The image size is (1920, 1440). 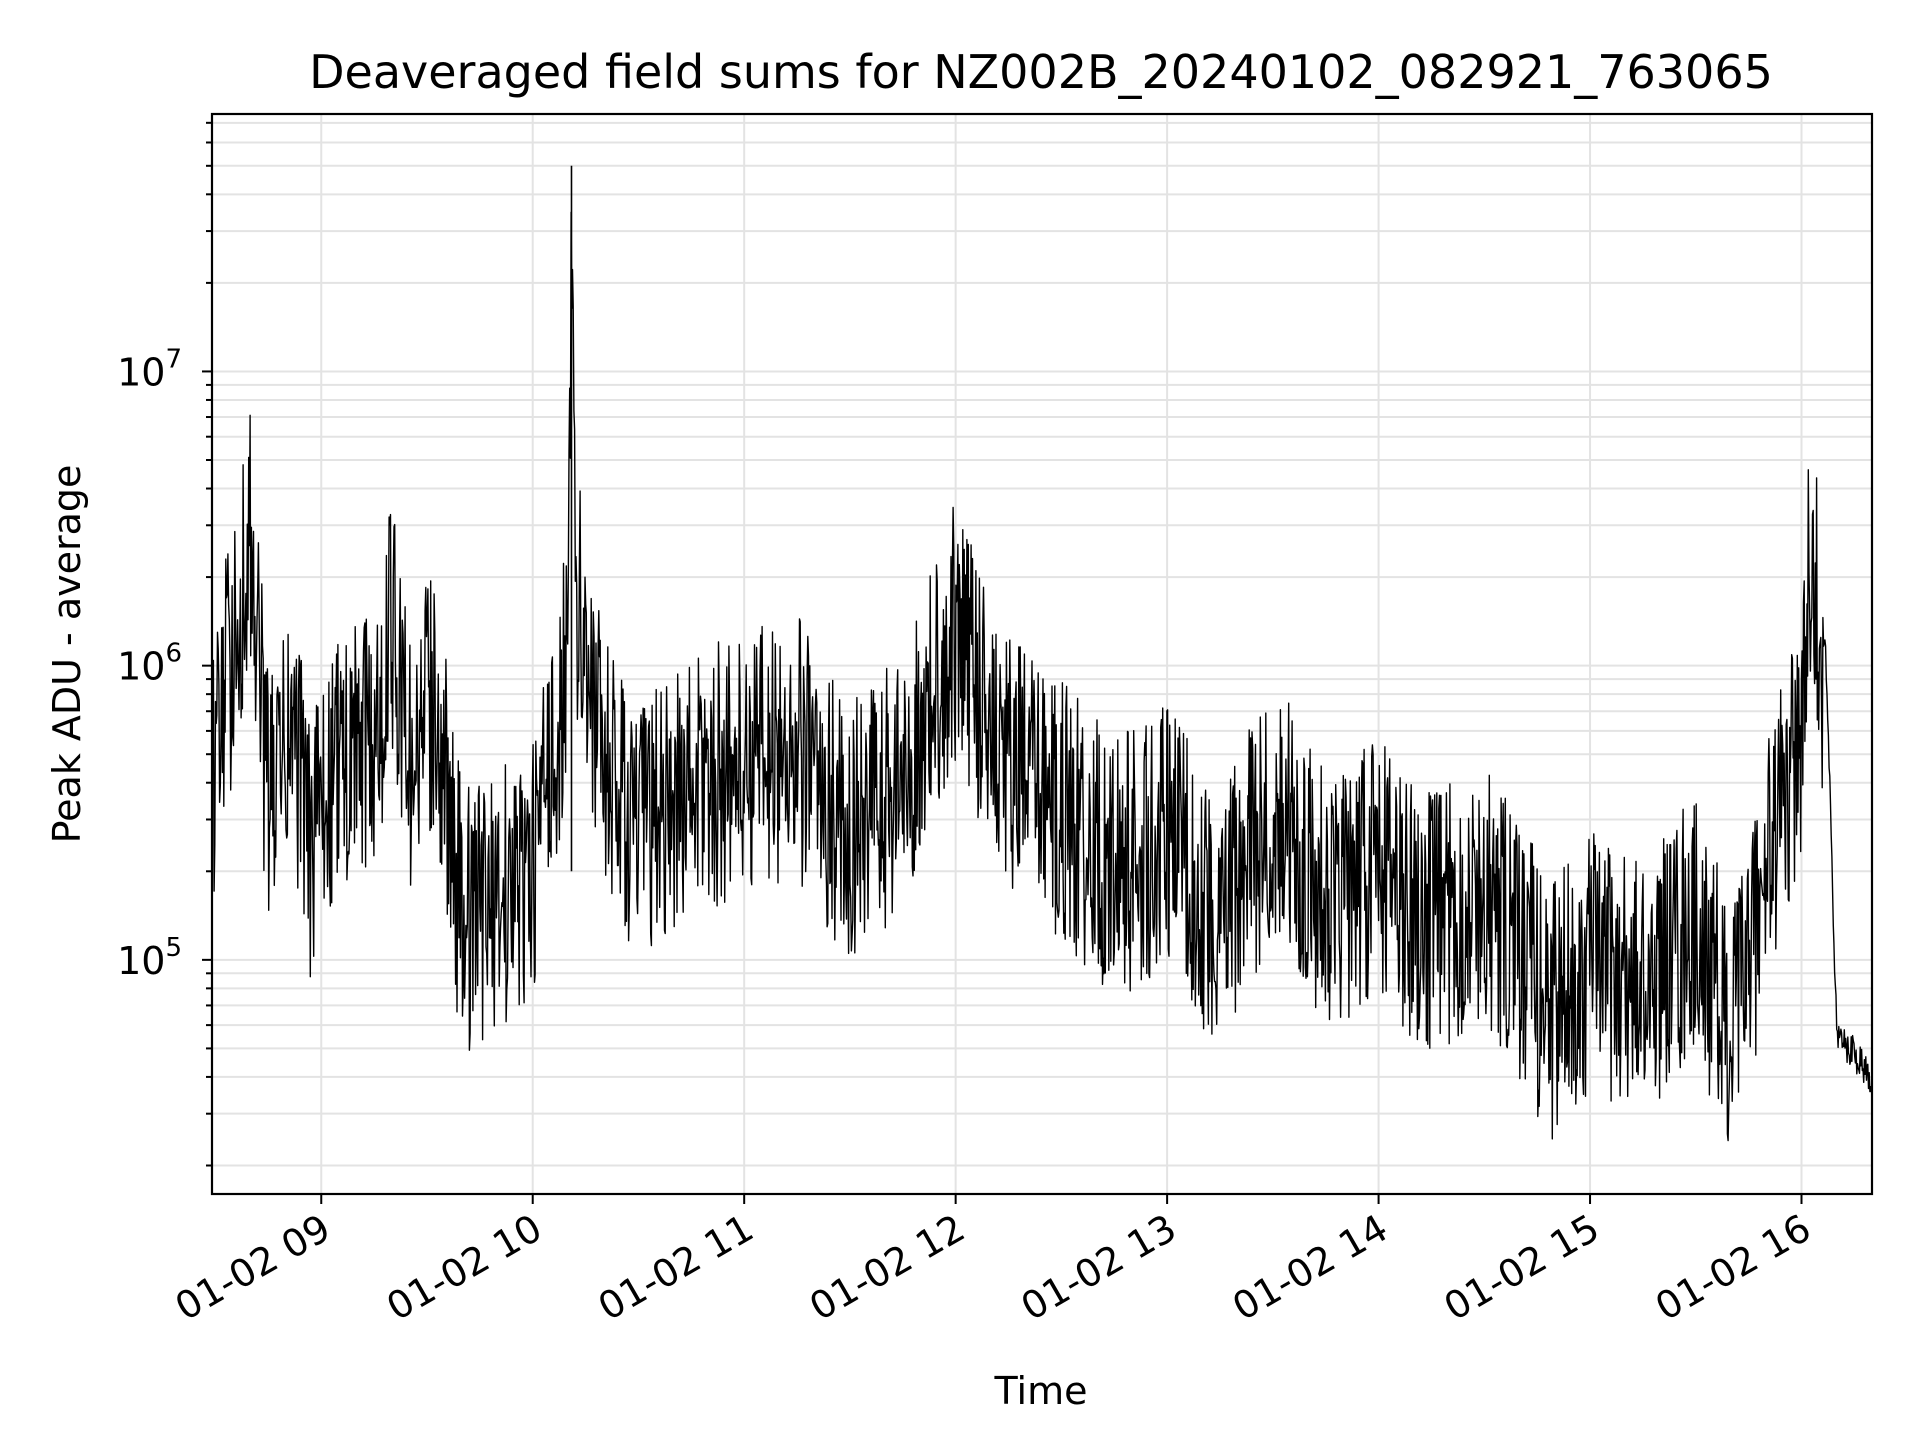 I want to click on y-axis-label: Peak ADU - average, so click(x=67, y=654).